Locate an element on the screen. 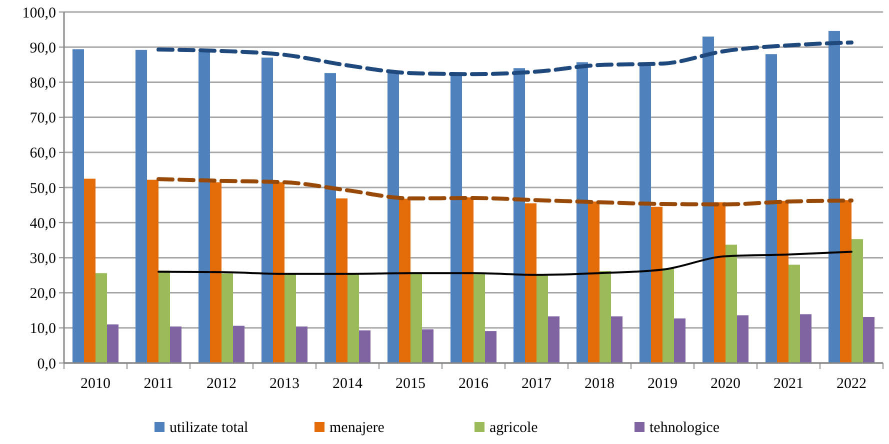 The image size is (889, 444). x-tick-label: 2012 is located at coordinates (221, 384).